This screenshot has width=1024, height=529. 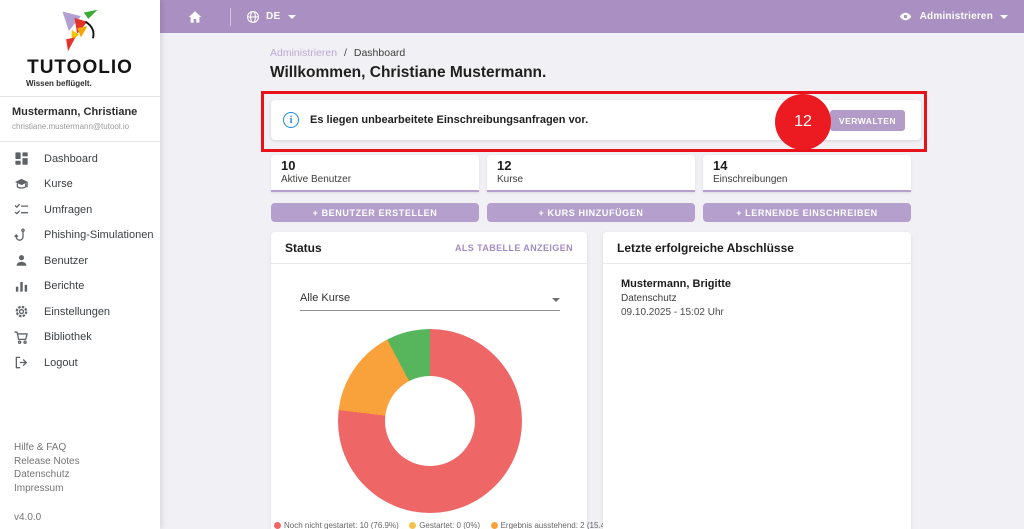 What do you see at coordinates (47, 461) in the screenshot?
I see `link-release-notes: Release Notes` at bounding box center [47, 461].